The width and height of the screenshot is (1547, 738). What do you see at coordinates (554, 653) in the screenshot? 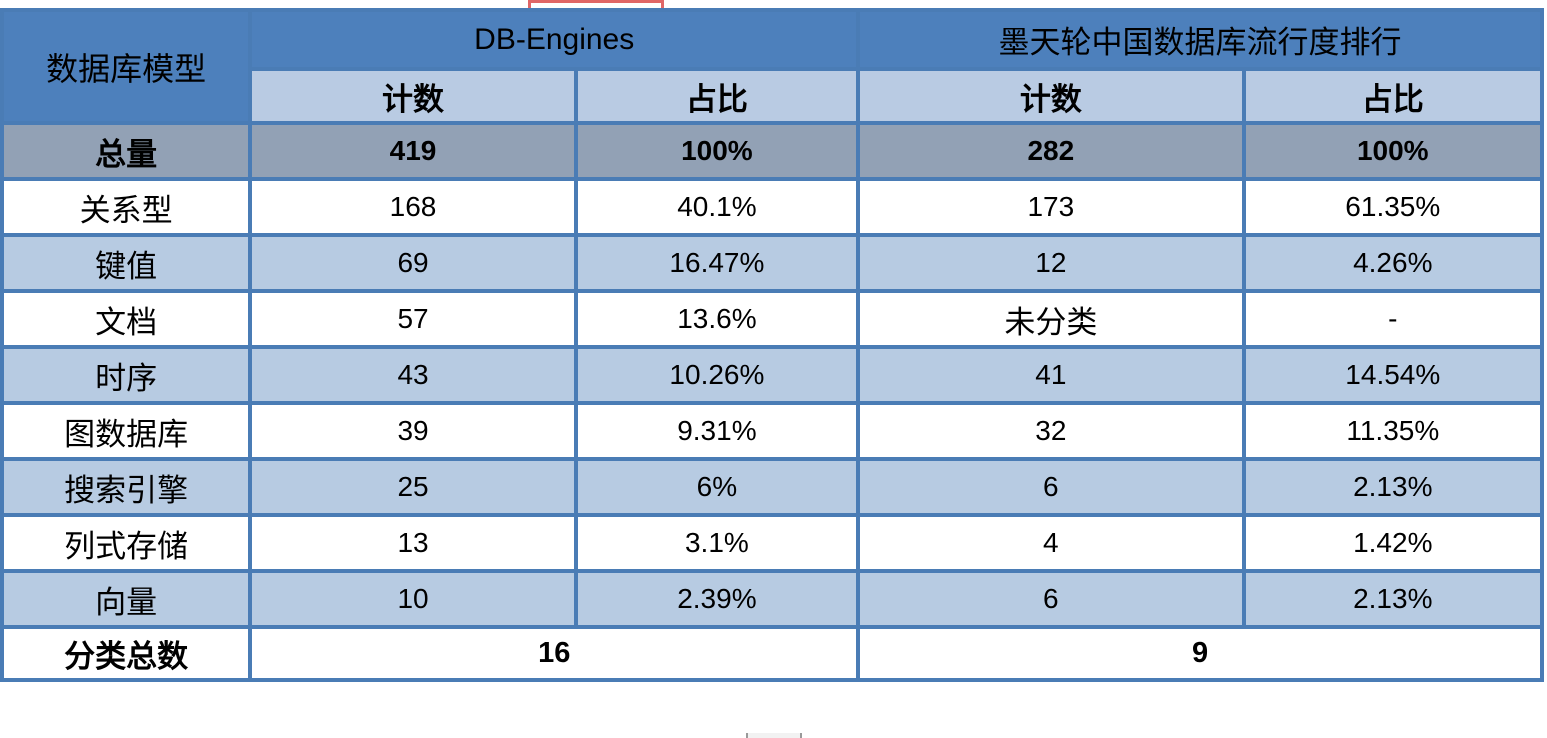
I see `db-category-total-cell: 16` at bounding box center [554, 653].